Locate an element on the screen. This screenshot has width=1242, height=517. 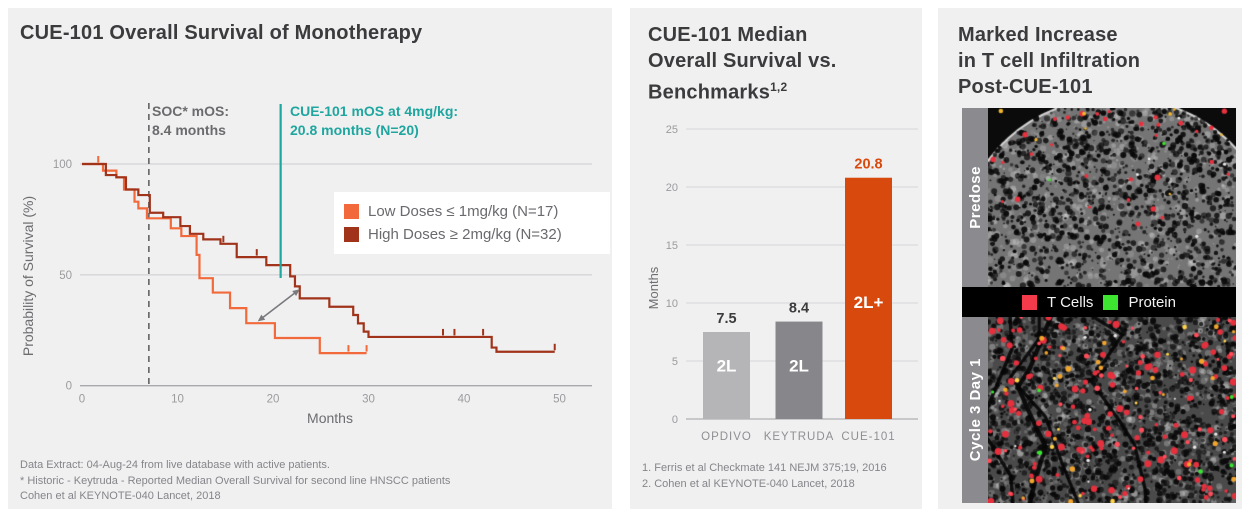
x-tick-label: 20 is located at coordinates (273, 400).